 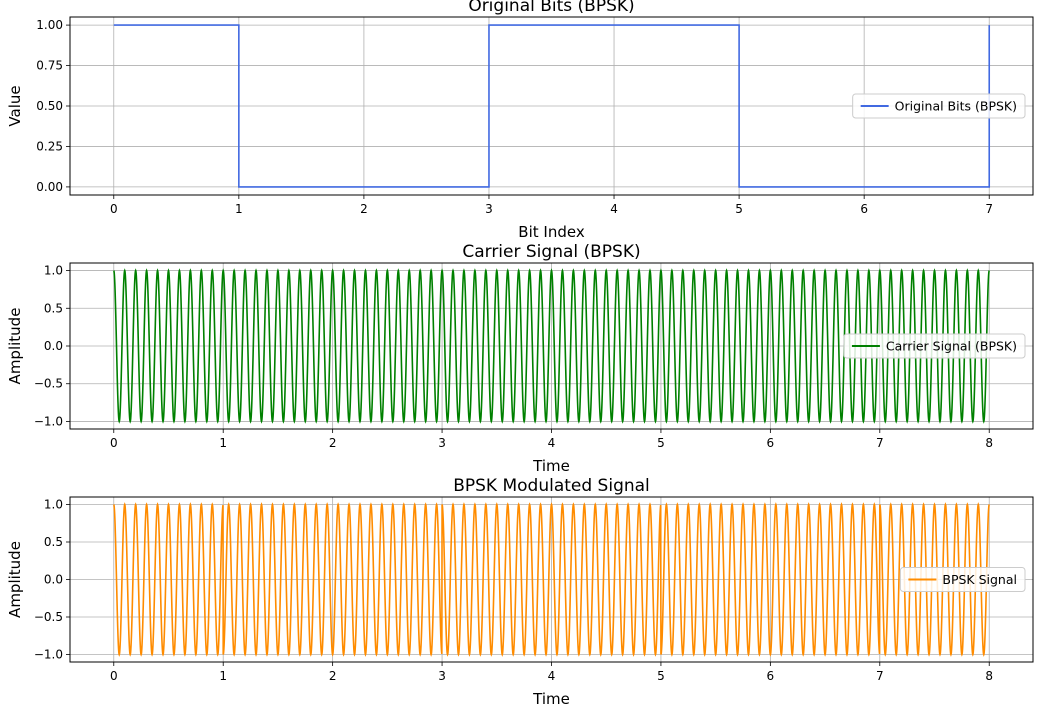 I want to click on x-axis-label: Bit Index, so click(x=551, y=232).